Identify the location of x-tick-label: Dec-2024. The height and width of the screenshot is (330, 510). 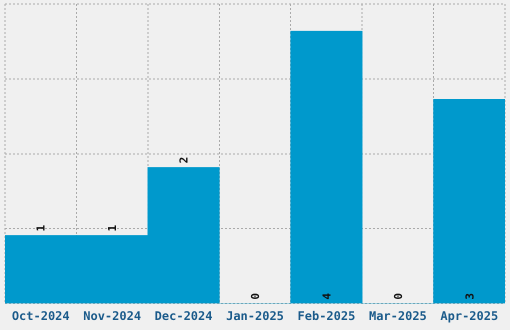
(183, 315).